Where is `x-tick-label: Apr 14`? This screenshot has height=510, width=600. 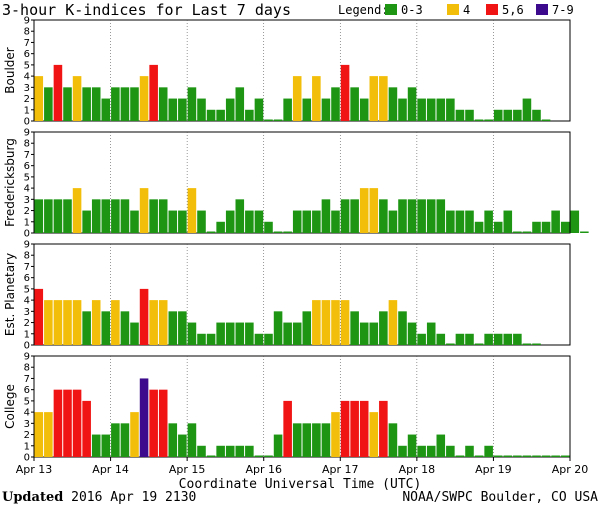 x-tick-label: Apr 14 is located at coordinates (110, 469).